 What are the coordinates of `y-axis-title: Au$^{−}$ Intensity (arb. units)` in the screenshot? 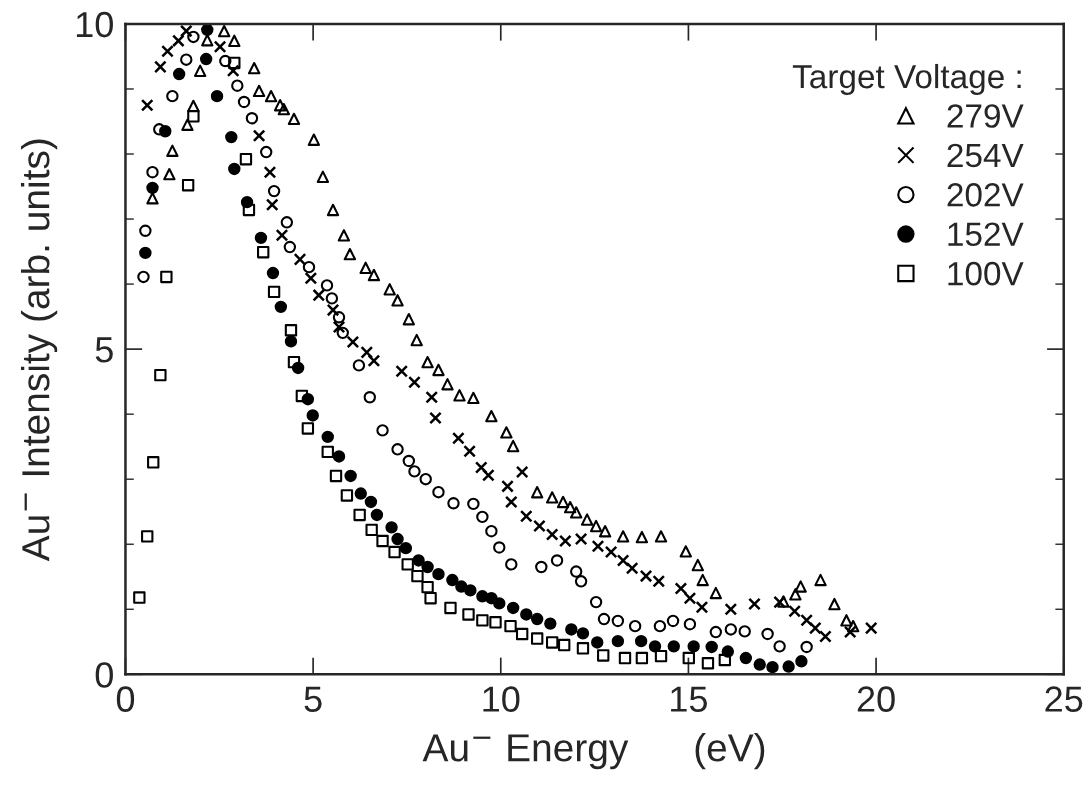 It's located at (39, 350).